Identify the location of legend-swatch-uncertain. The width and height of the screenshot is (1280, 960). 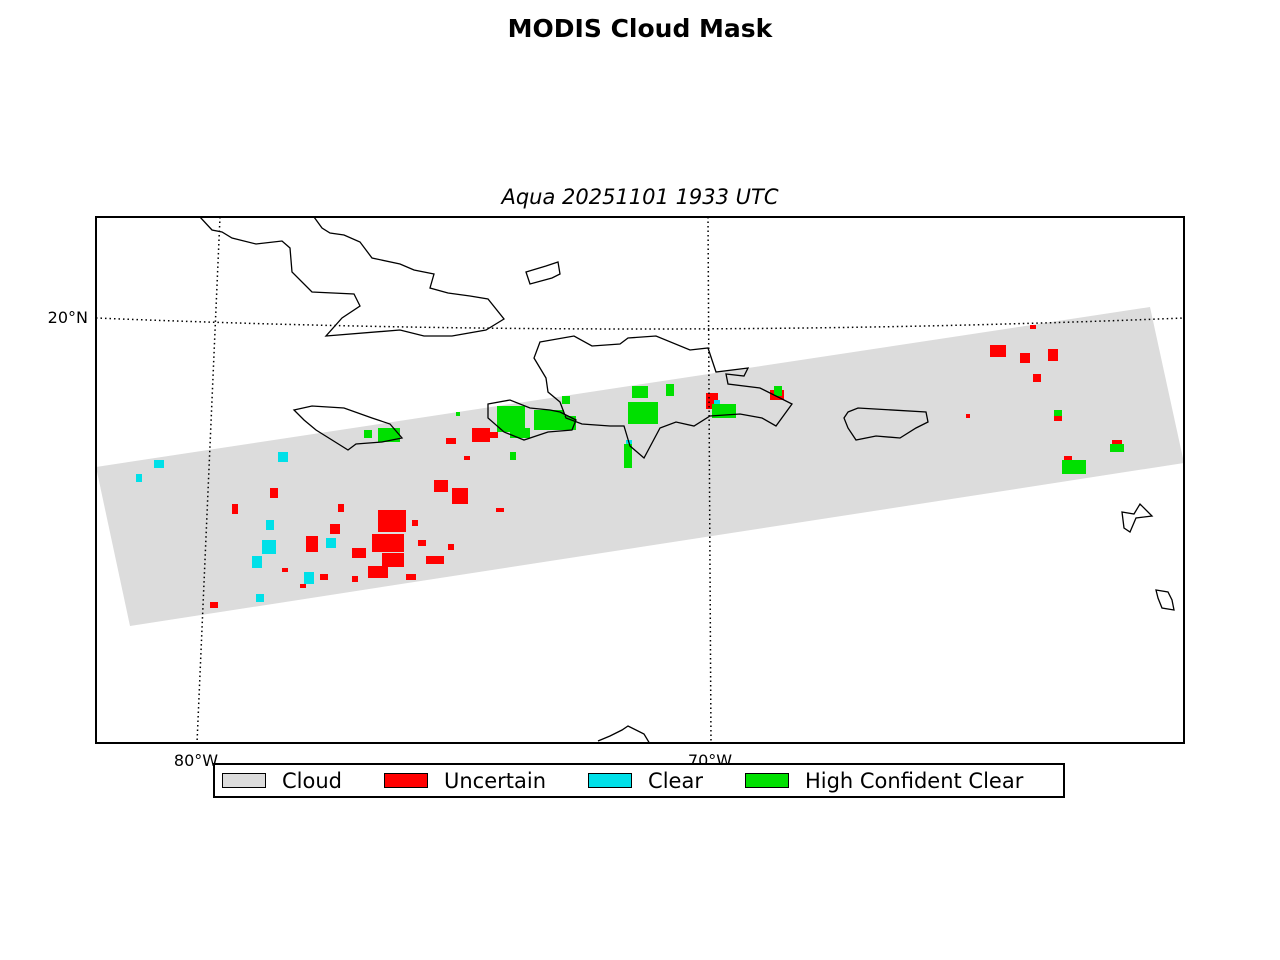
(406, 780).